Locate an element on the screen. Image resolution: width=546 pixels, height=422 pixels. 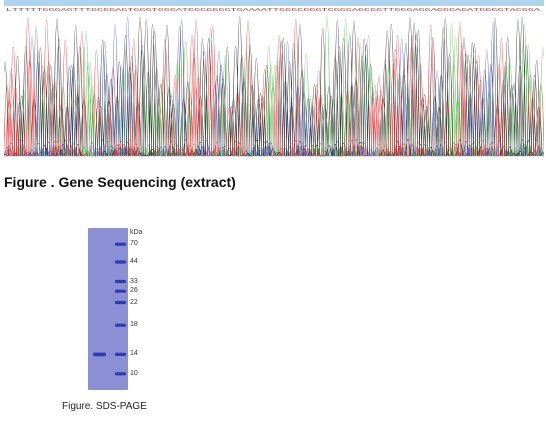
marker-label: 33 is located at coordinates (134, 281).